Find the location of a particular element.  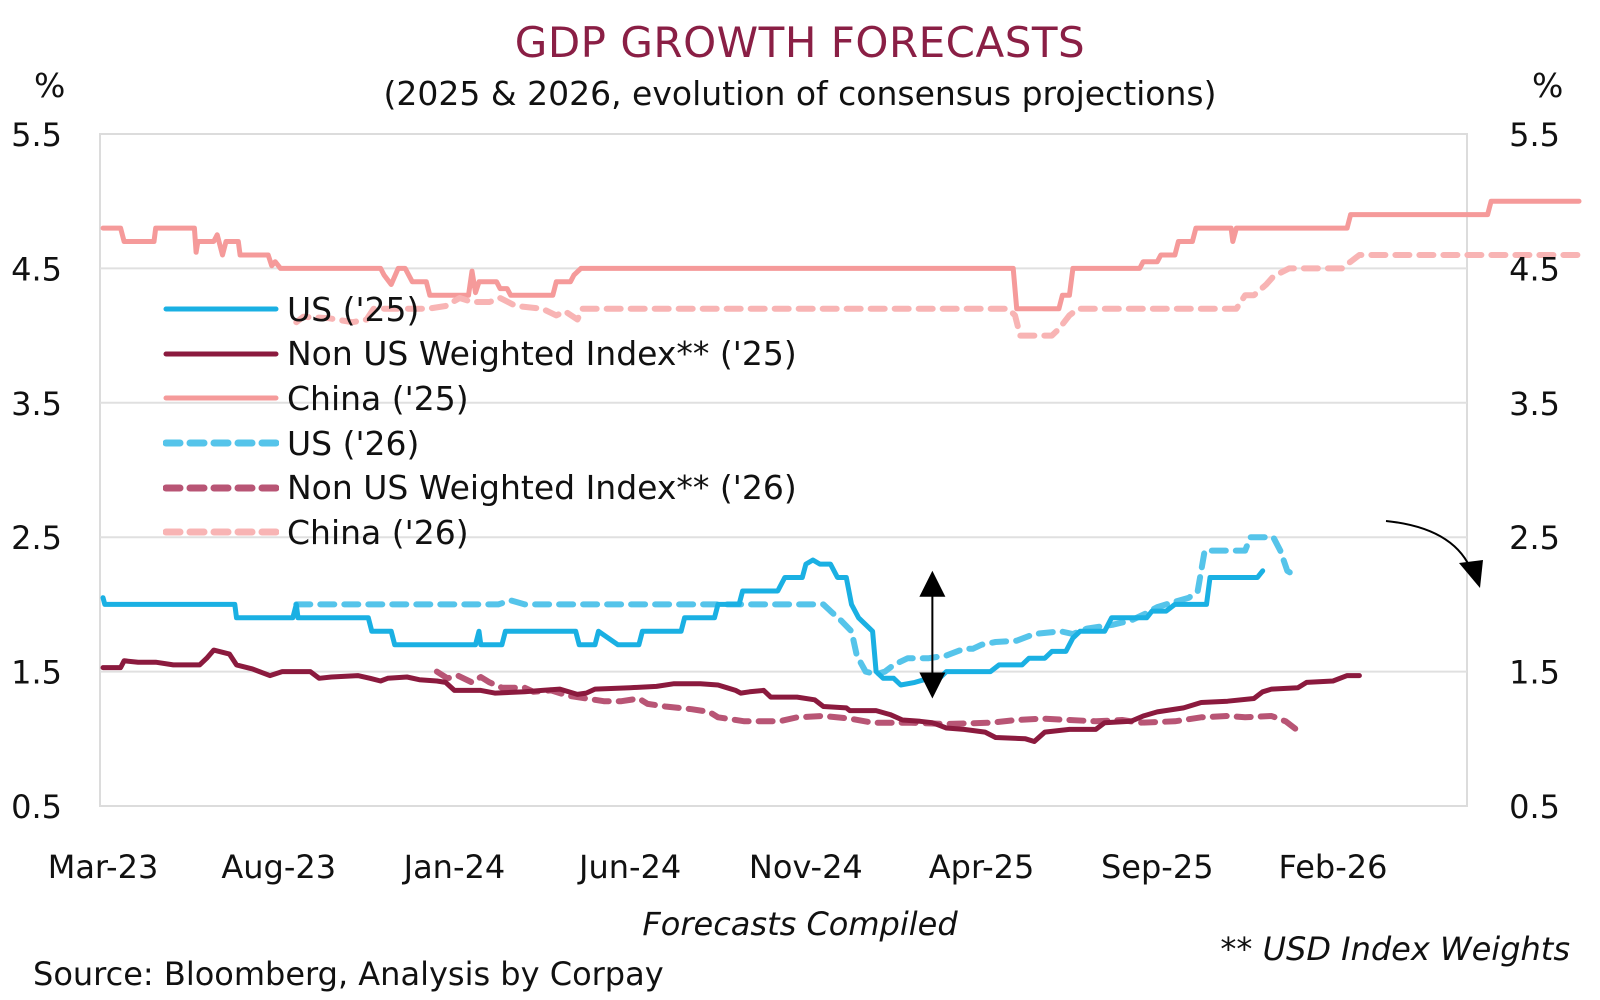

legend-item: China ('25) is located at coordinates (480, 398).